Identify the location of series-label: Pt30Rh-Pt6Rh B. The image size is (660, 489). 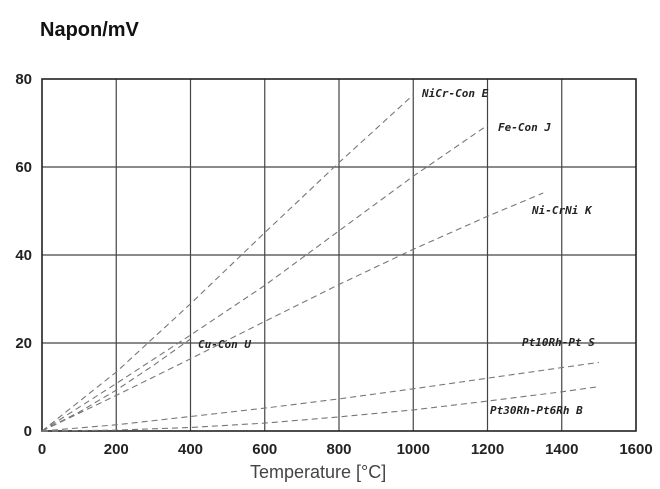
(536, 410).